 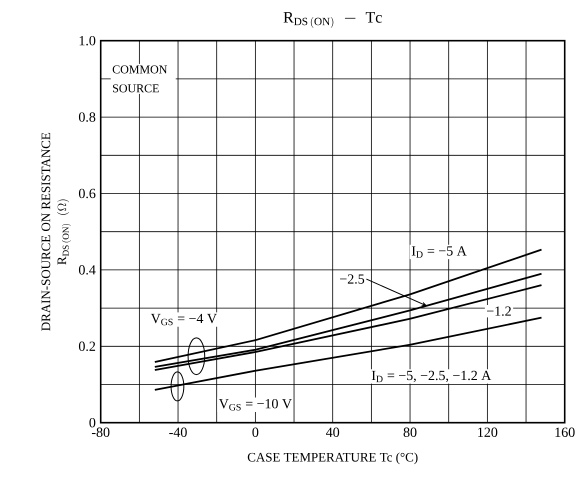 What do you see at coordinates (352, 279) in the screenshot?
I see `annotation: −2.5` at bounding box center [352, 279].